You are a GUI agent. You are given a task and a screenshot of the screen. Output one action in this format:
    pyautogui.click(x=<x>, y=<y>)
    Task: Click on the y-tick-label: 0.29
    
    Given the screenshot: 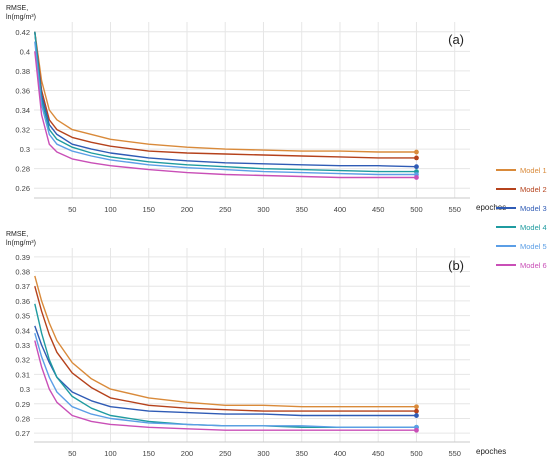 What is the action you would take?
    pyautogui.click(x=22, y=404)
    